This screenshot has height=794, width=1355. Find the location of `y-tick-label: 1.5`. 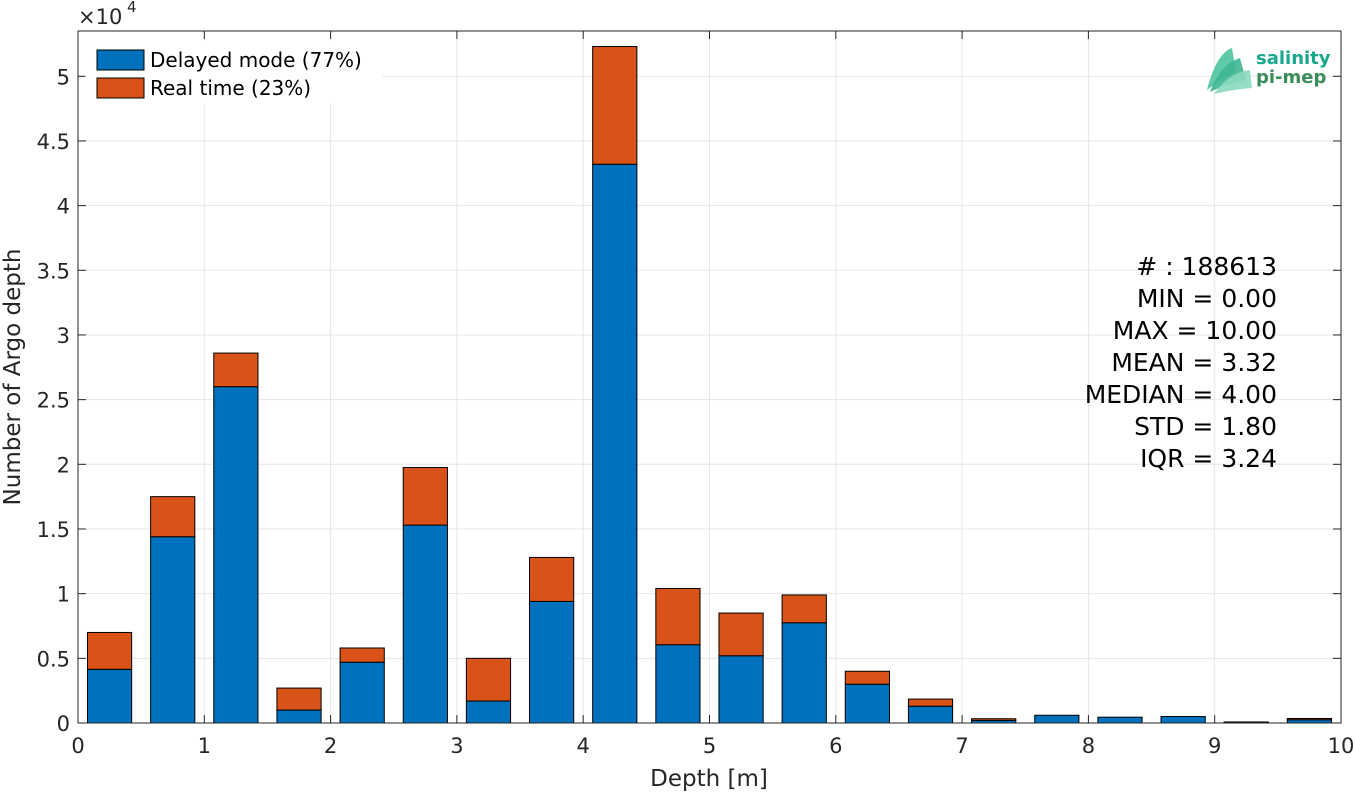

y-tick-label: 1.5 is located at coordinates (53, 530).